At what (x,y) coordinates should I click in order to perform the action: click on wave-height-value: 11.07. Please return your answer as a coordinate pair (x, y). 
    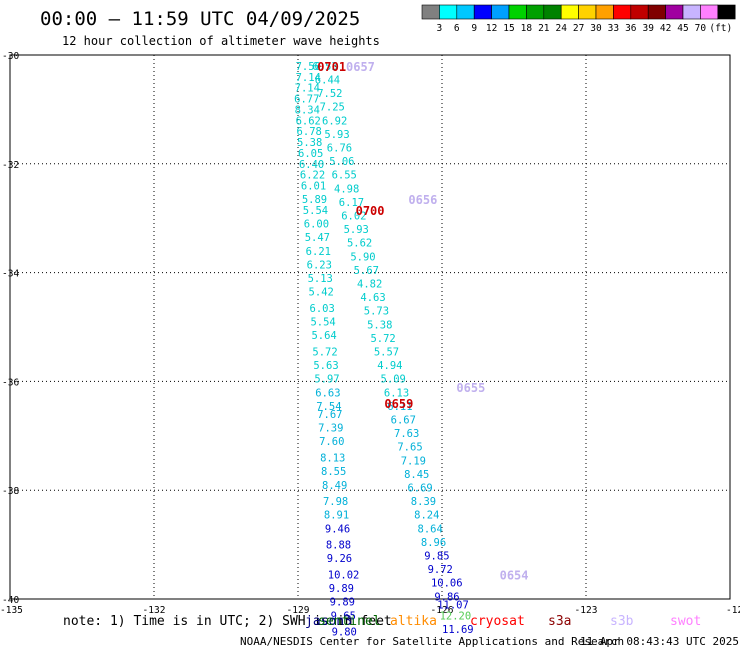
    Looking at the image, I should click on (453, 605).